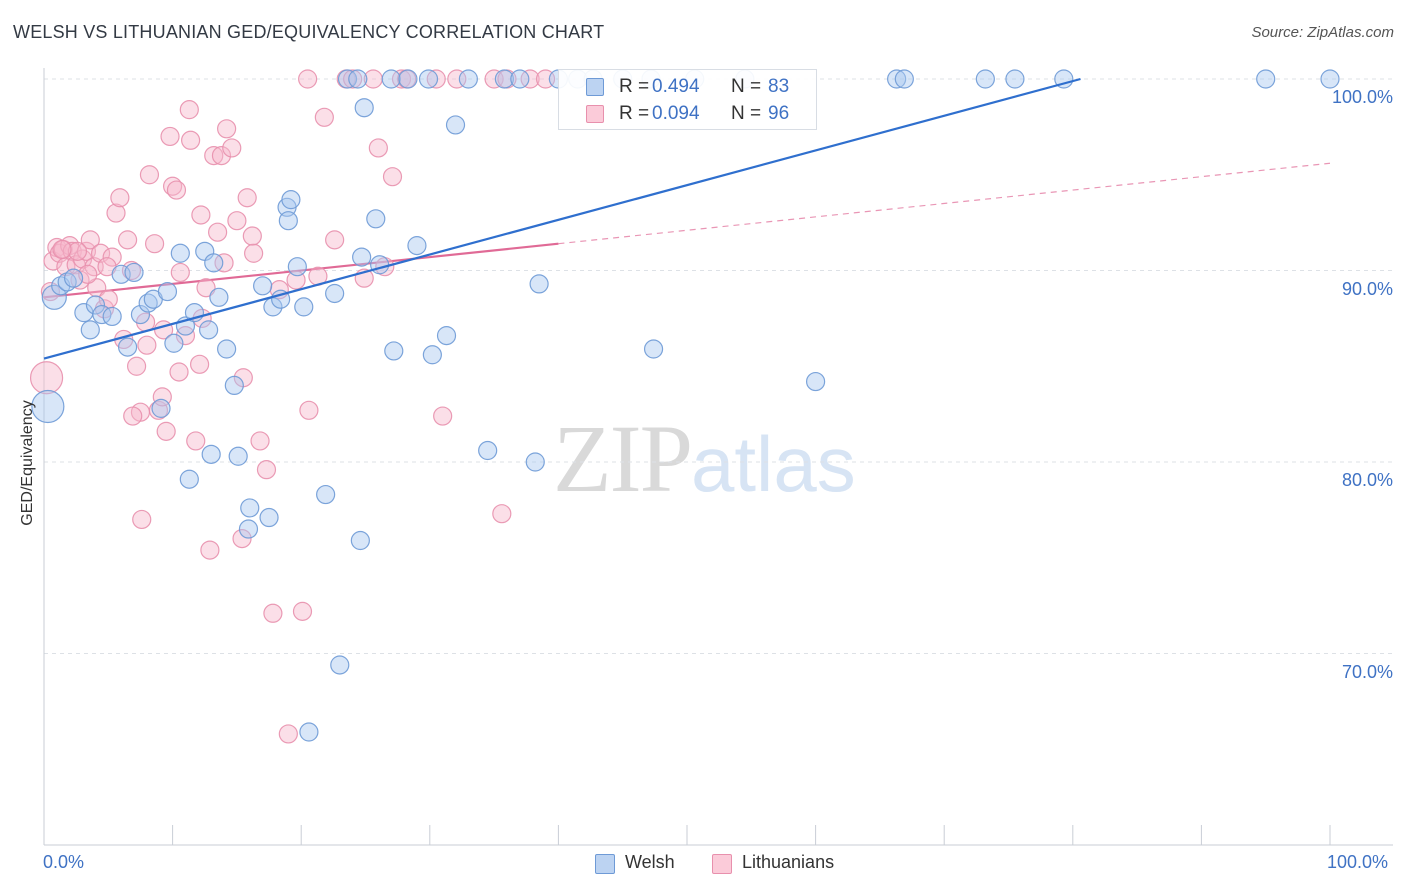 This screenshot has height=892, width=1406. What do you see at coordinates (623, 458) in the screenshot?
I see `watermark-zip: ZIP` at bounding box center [623, 458].